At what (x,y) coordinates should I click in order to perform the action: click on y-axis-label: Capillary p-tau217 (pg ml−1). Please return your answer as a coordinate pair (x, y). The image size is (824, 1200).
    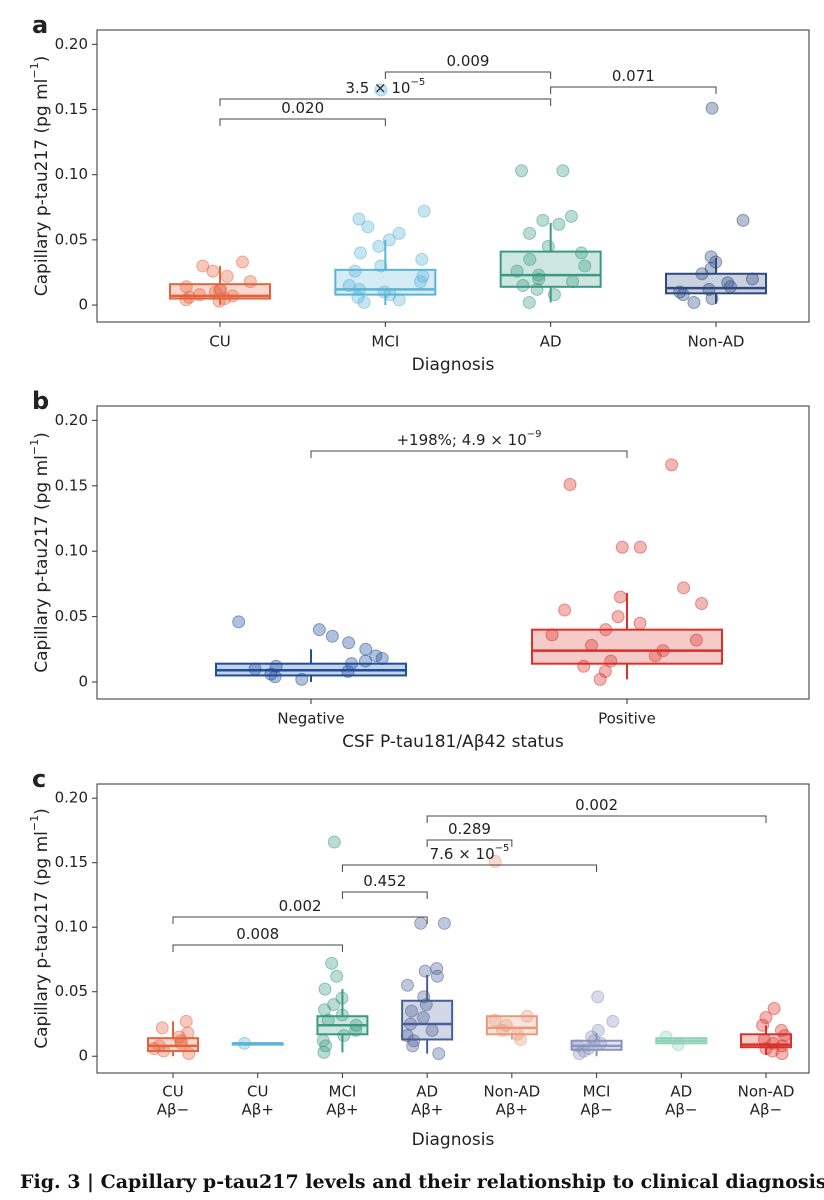
    Looking at the image, I should click on (40, 552).